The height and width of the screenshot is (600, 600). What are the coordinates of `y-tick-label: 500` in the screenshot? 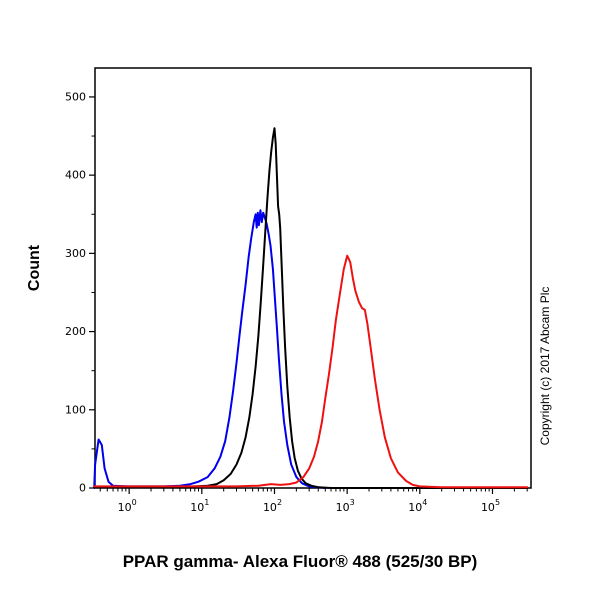 It's located at (75, 96).